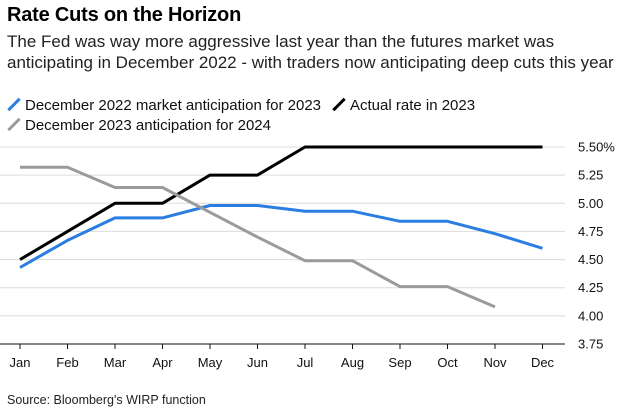 The height and width of the screenshot is (412, 625). What do you see at coordinates (20, 362) in the screenshot?
I see `x-tick-label: Jan` at bounding box center [20, 362].